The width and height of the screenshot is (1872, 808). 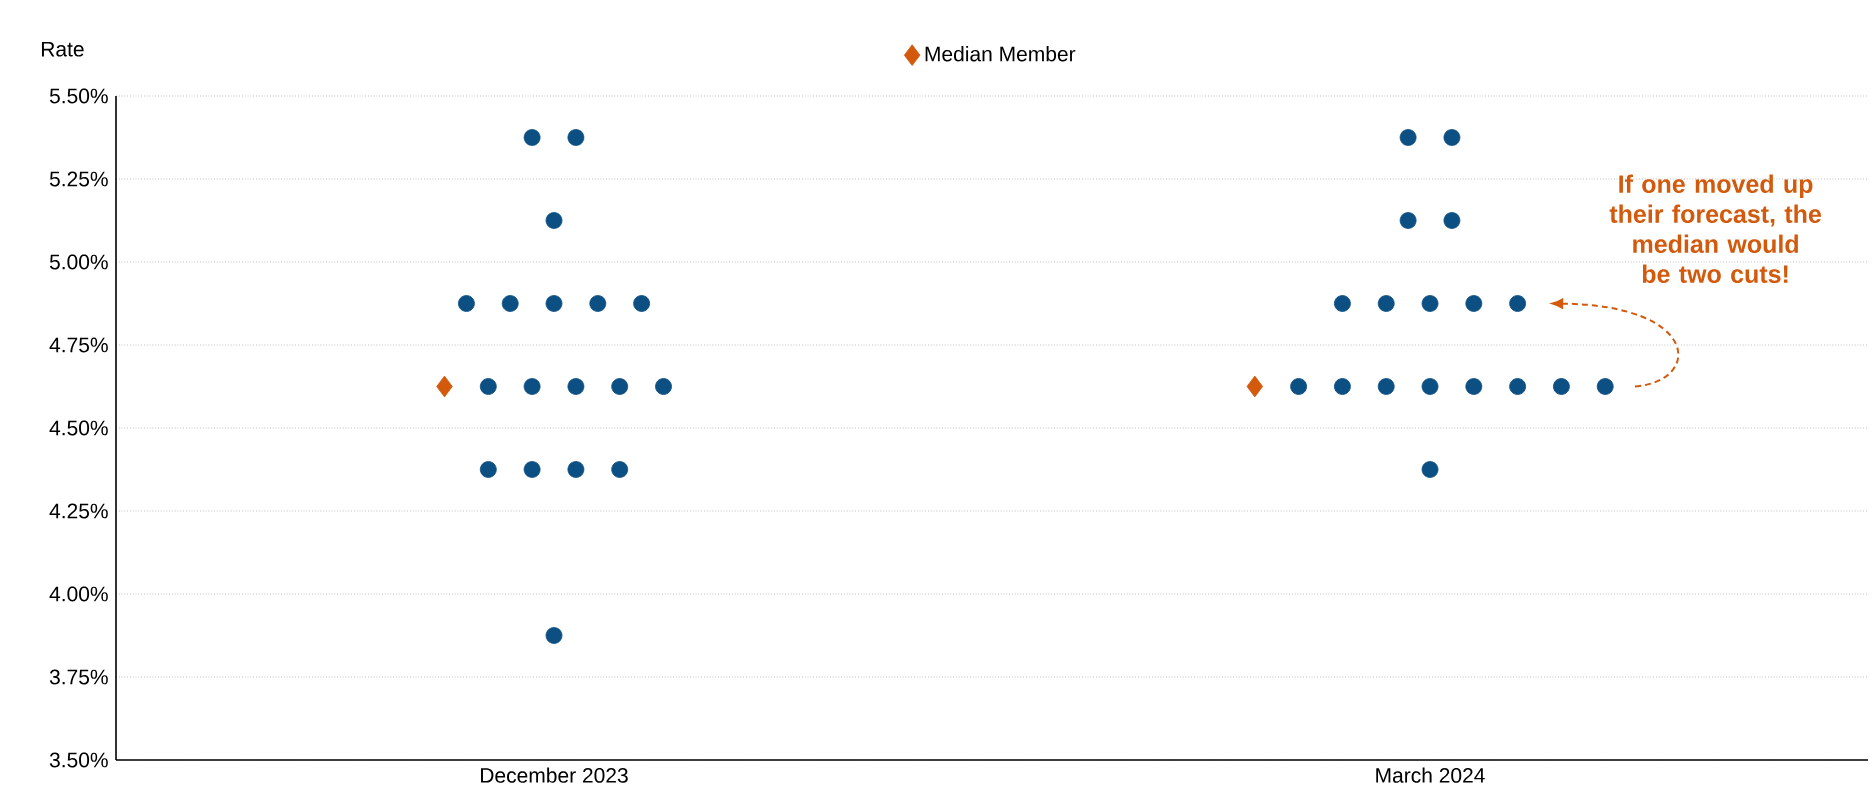 What do you see at coordinates (78, 760) in the screenshot?
I see `y-tick-label: 3.50%` at bounding box center [78, 760].